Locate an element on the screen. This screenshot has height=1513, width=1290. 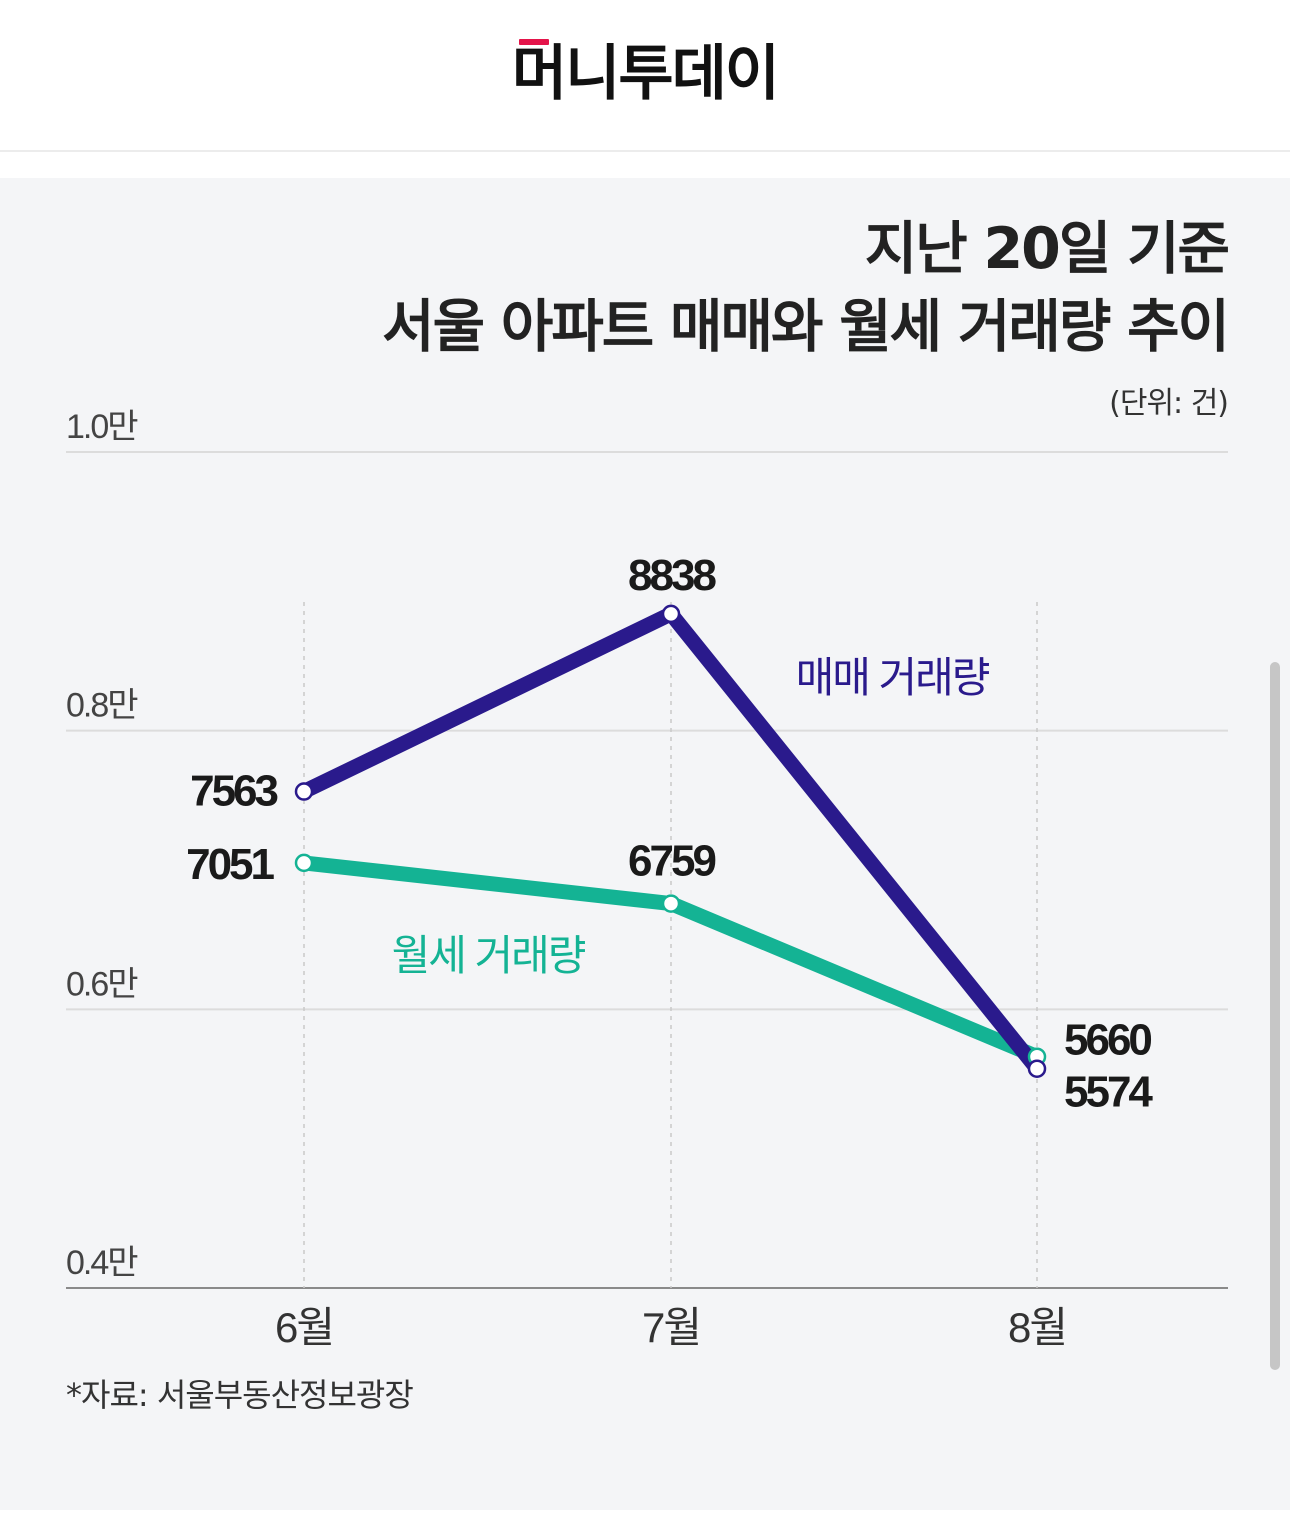
x-tick-label: 7월 is located at coordinates (671, 1327).